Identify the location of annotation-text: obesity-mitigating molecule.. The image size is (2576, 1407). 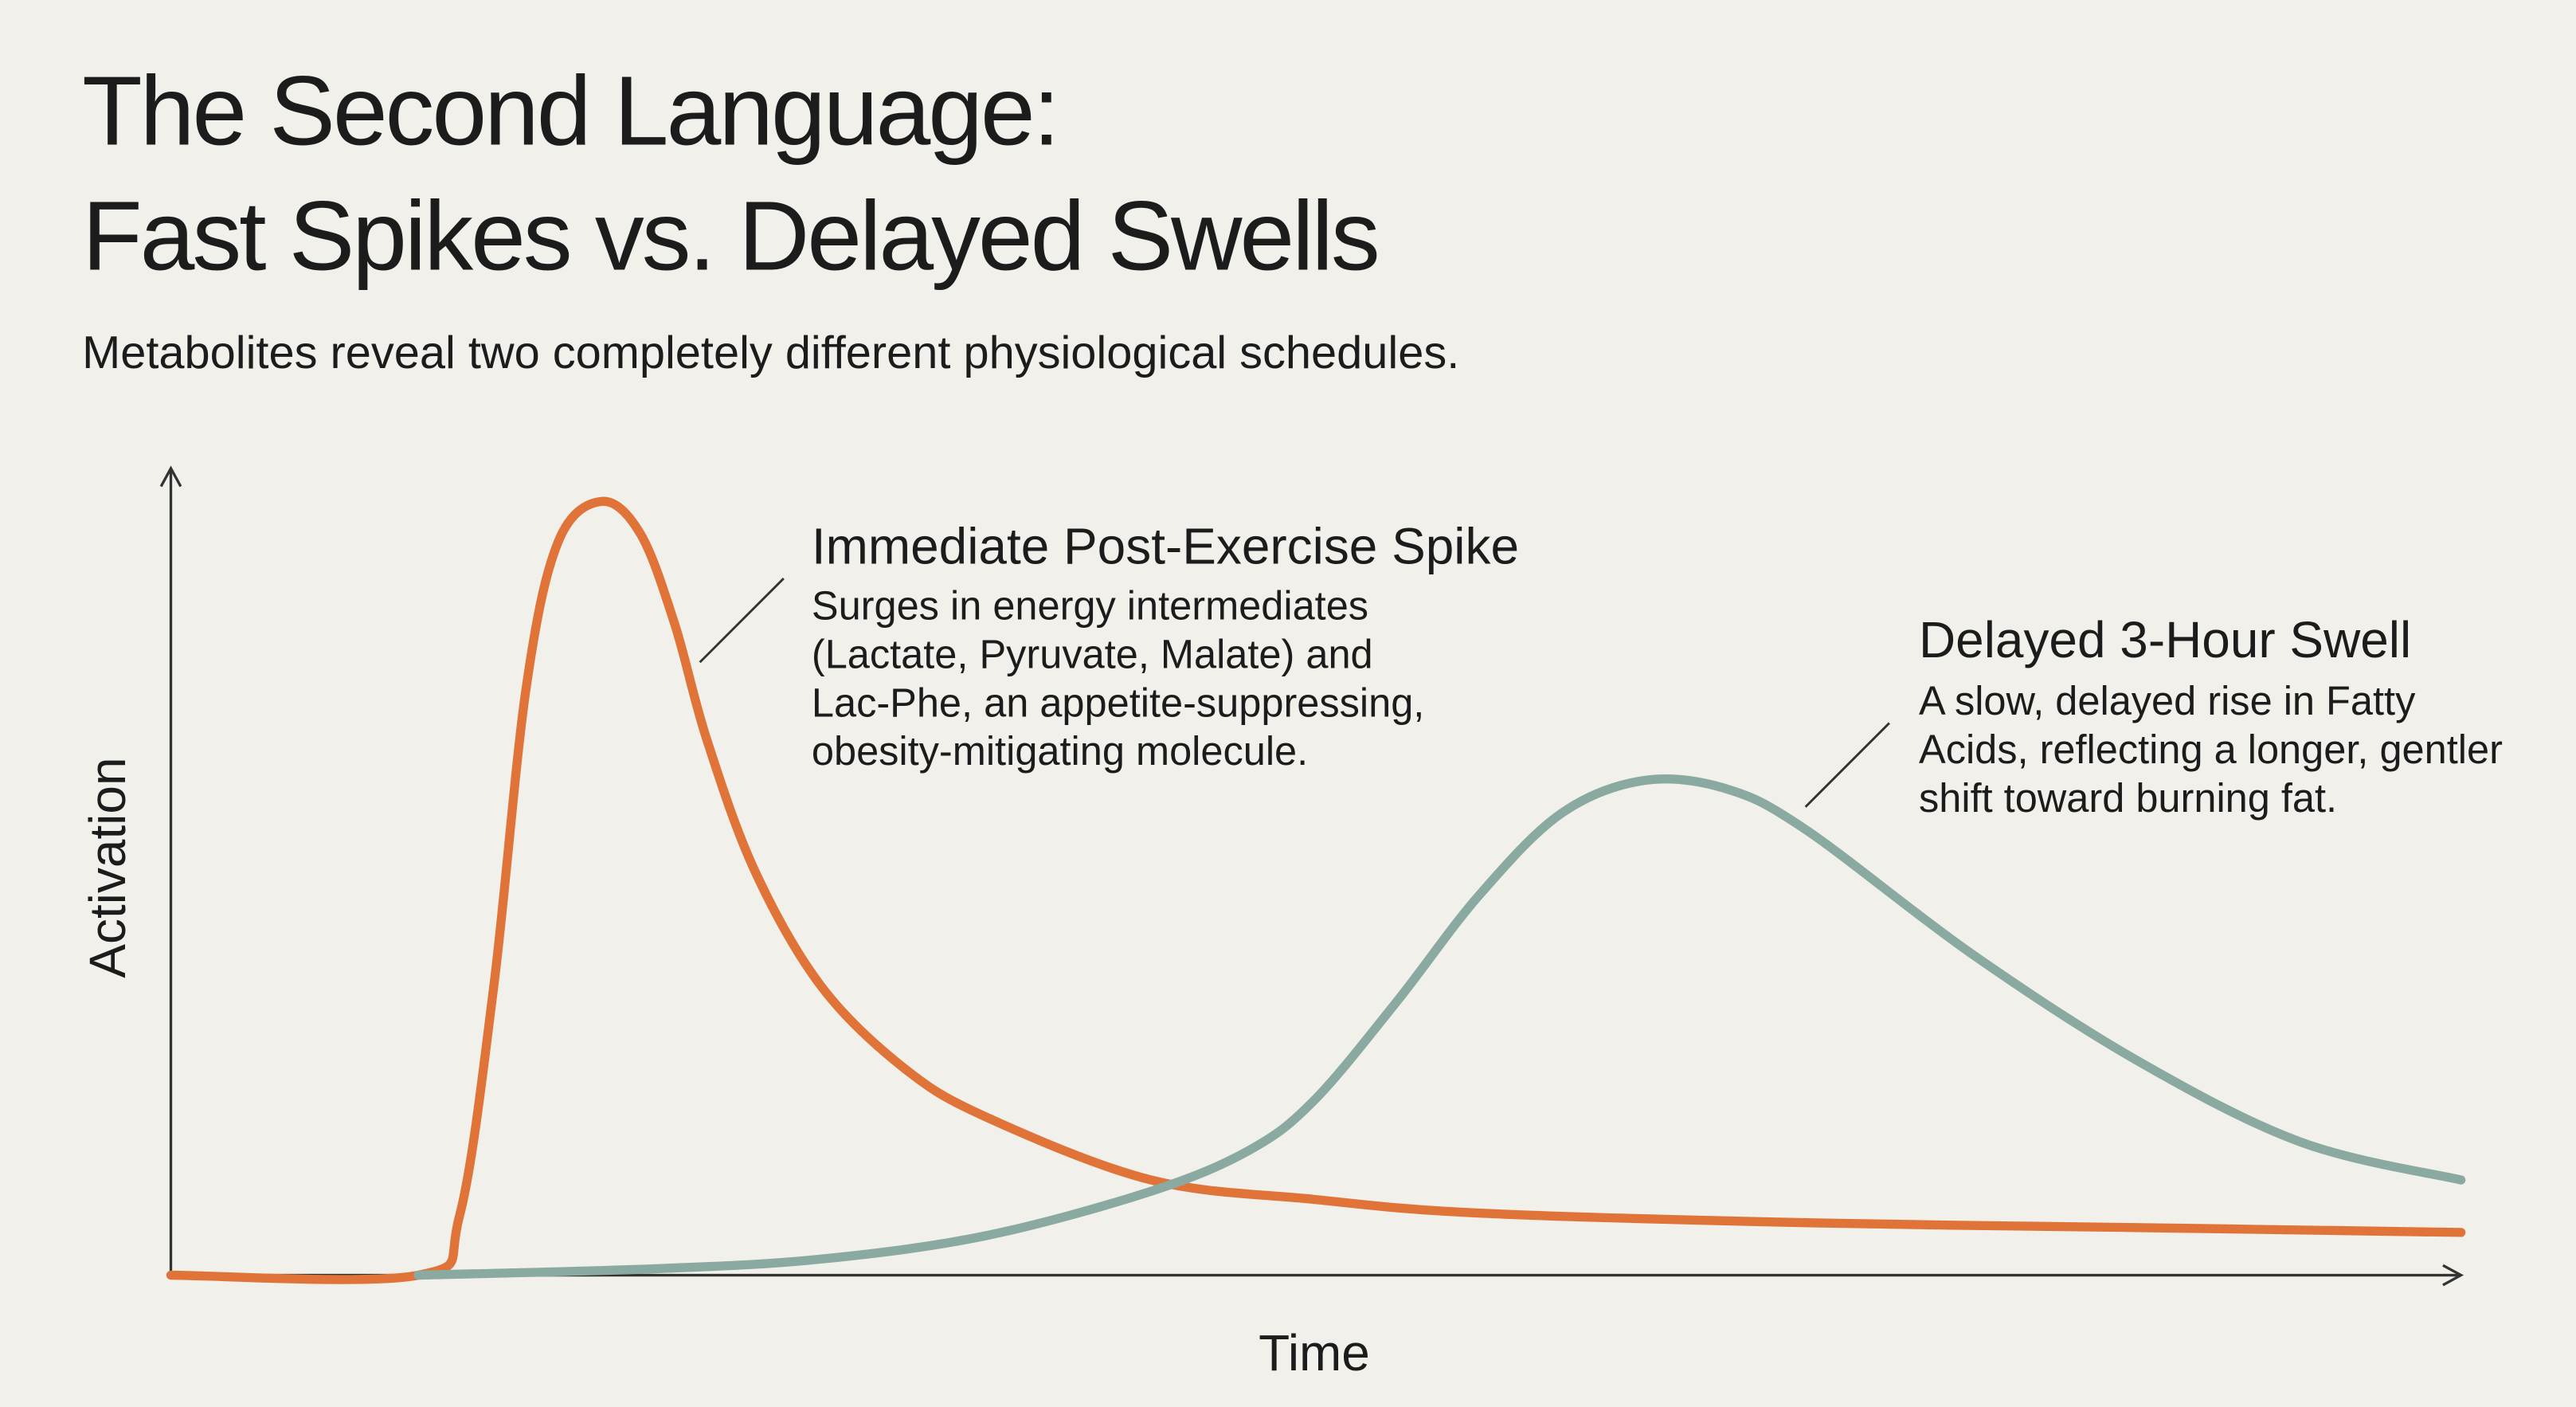
(1060, 751).